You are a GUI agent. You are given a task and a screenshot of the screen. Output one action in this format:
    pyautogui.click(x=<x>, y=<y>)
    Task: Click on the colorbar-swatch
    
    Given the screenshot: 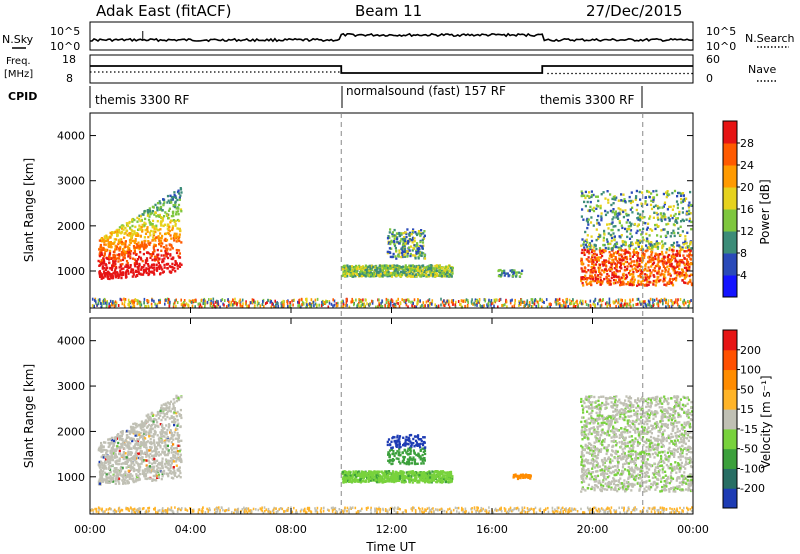 What is the action you would take?
    pyautogui.click(x=730, y=198)
    